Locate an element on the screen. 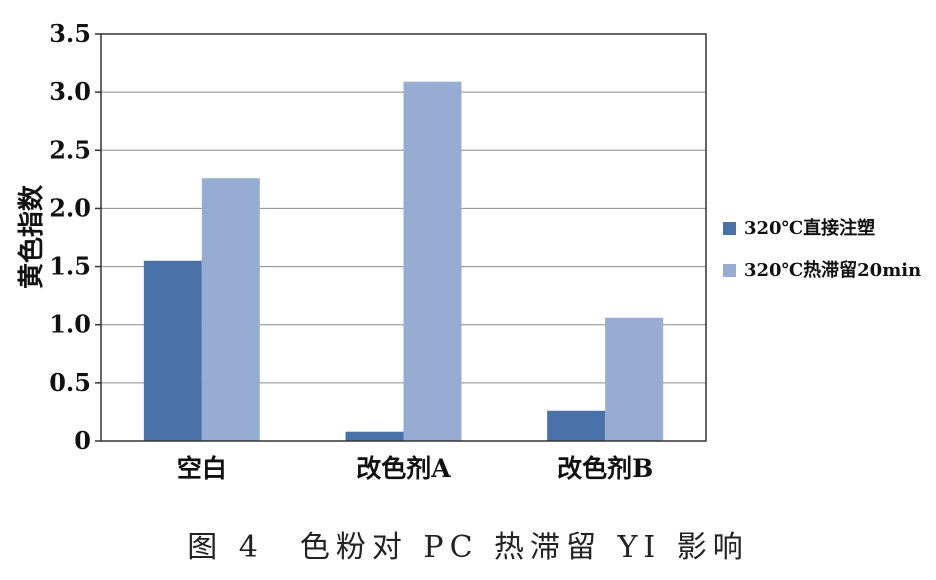 The height and width of the screenshot is (580, 936). y-tick-label: 3.5 is located at coordinates (70, 33).